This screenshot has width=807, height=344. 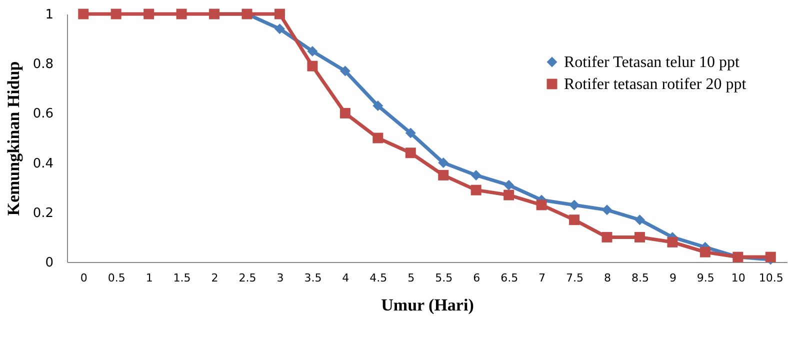 What do you see at coordinates (13, 138) in the screenshot?
I see `y-axis-title: Kemungkinan Hidup` at bounding box center [13, 138].